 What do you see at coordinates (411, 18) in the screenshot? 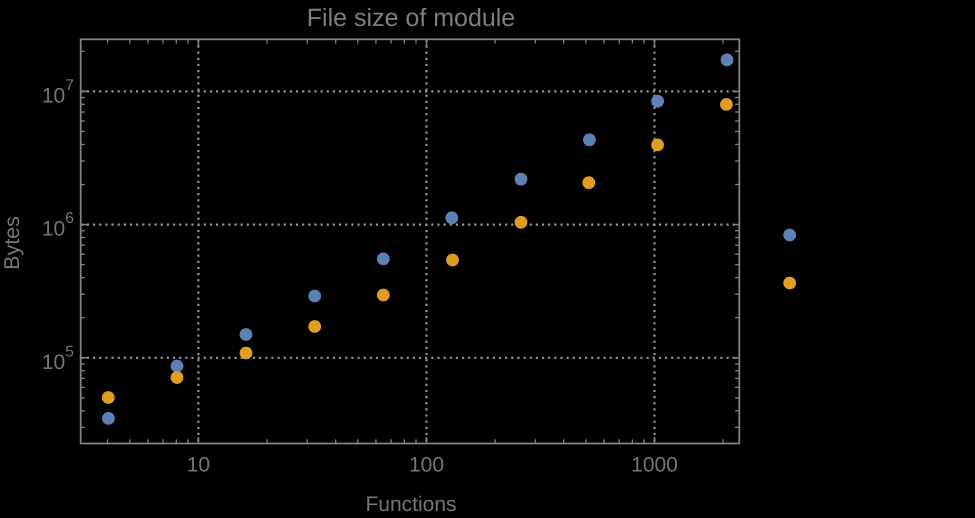
I see `svg-text: File size of module` at bounding box center [411, 18].